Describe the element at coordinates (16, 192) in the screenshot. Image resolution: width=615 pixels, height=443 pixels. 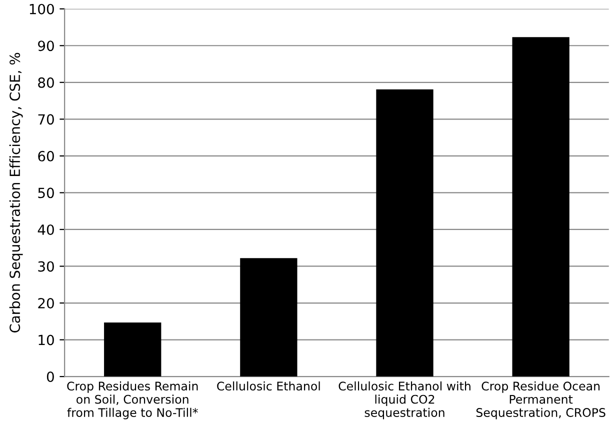
I see `y-axis-title: Carbon Sequestration Efficiency, CSE, %` at that location.